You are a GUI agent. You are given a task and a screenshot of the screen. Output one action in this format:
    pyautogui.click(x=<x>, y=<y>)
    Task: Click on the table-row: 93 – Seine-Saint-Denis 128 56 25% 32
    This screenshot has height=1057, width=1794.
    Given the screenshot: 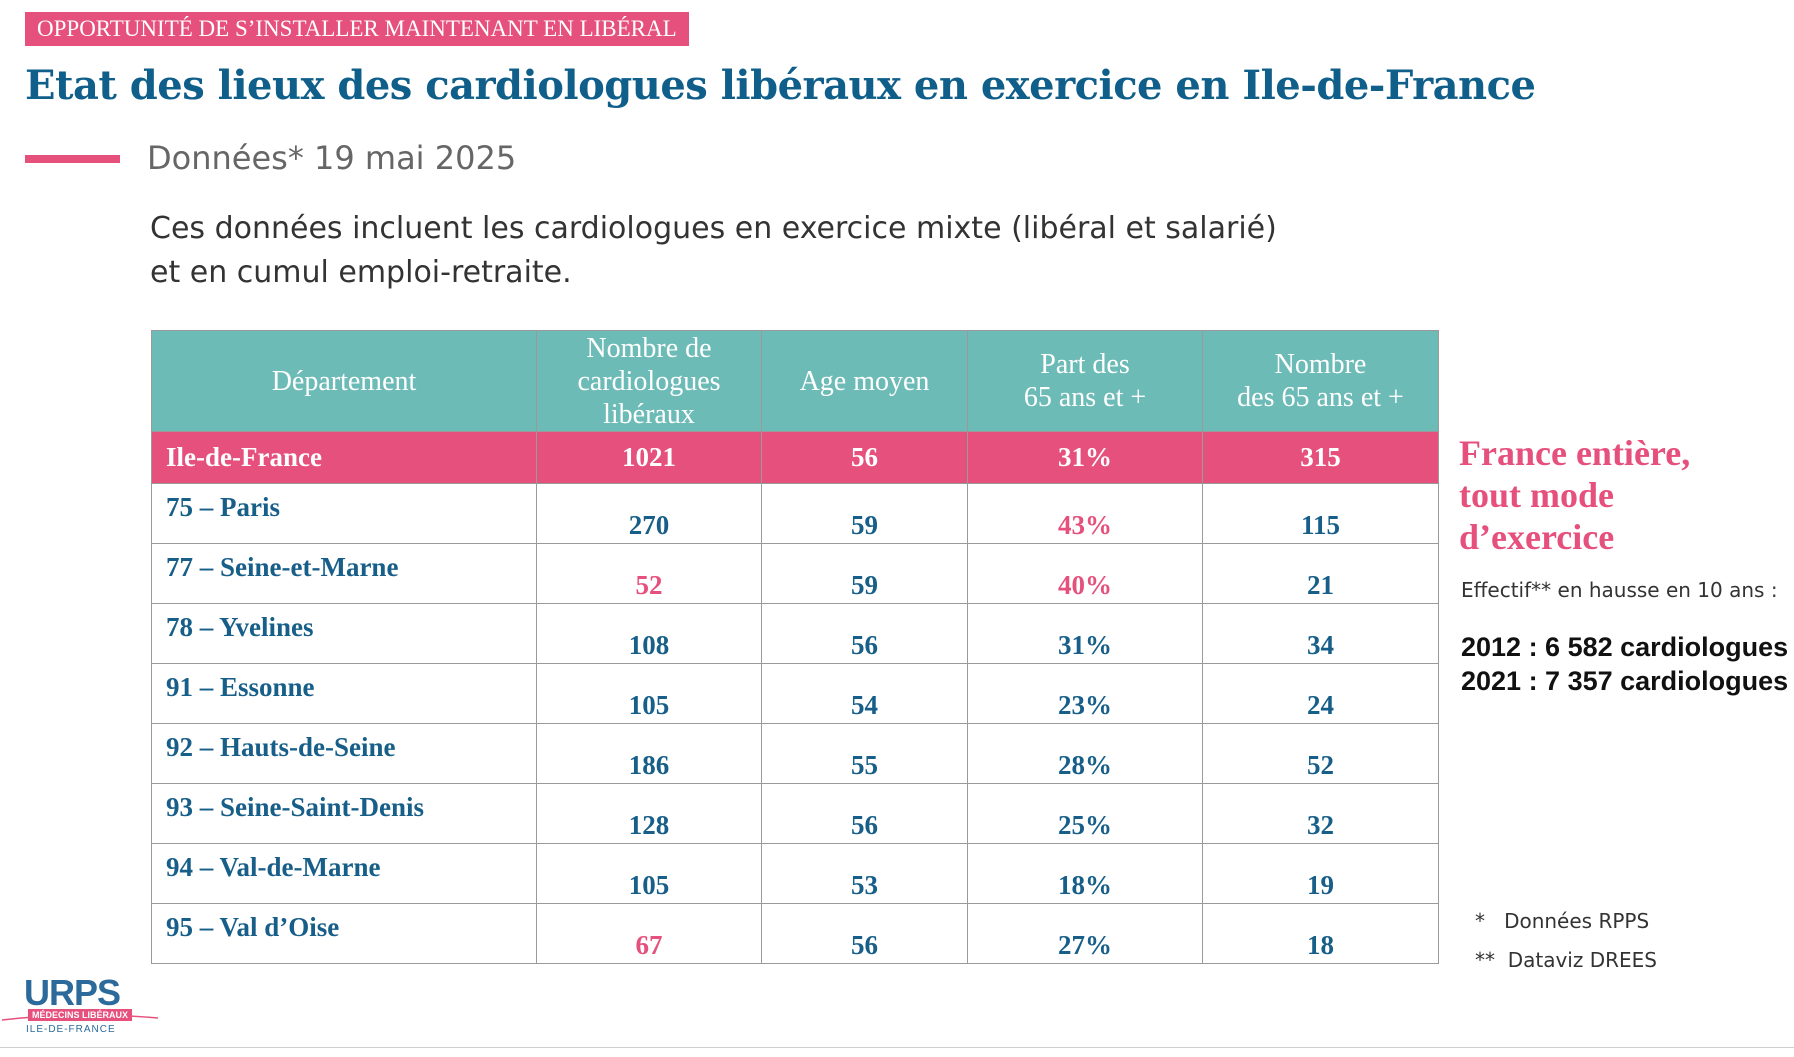 What is the action you would take?
    pyautogui.click(x=795, y=813)
    